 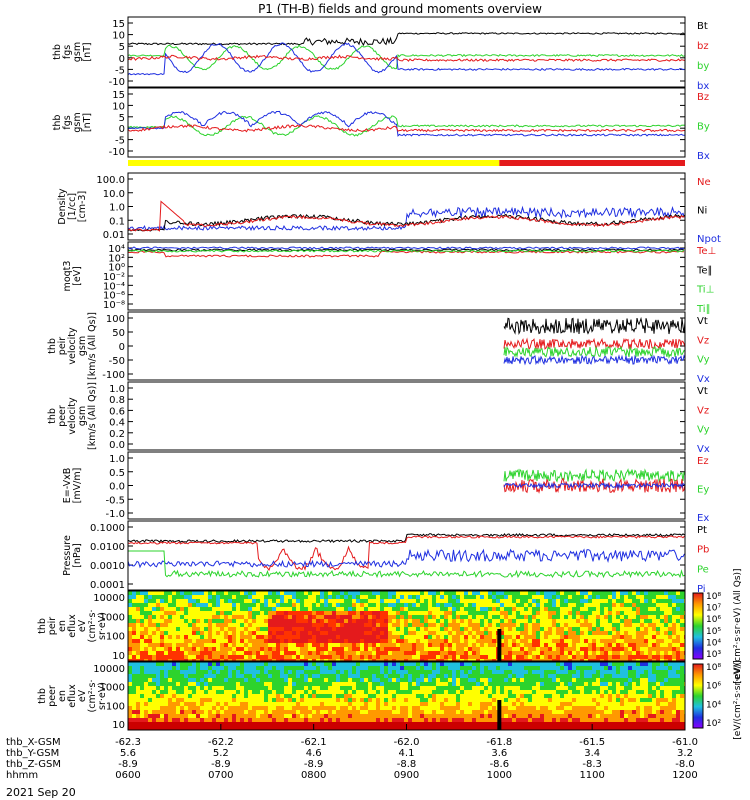 What do you see at coordinates (685, 742) in the screenshot?
I see `xaxis-tick-label: -61.0` at bounding box center [685, 742].